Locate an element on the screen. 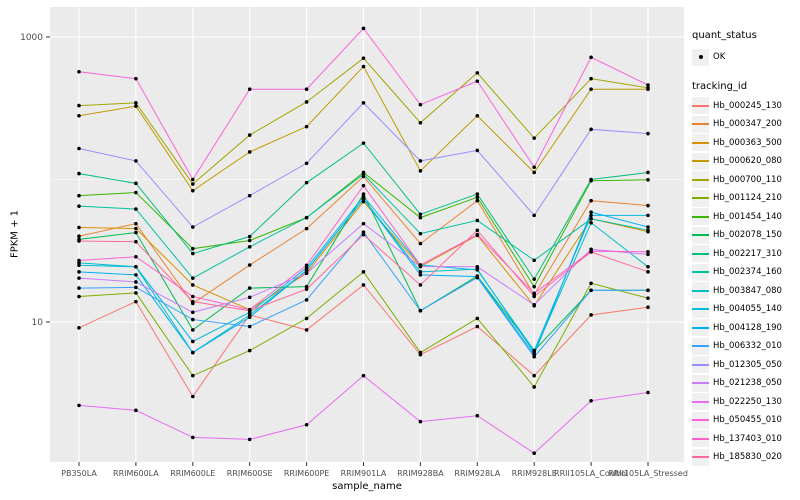  legend-item-label: Hb_002078_150 is located at coordinates (747, 235).